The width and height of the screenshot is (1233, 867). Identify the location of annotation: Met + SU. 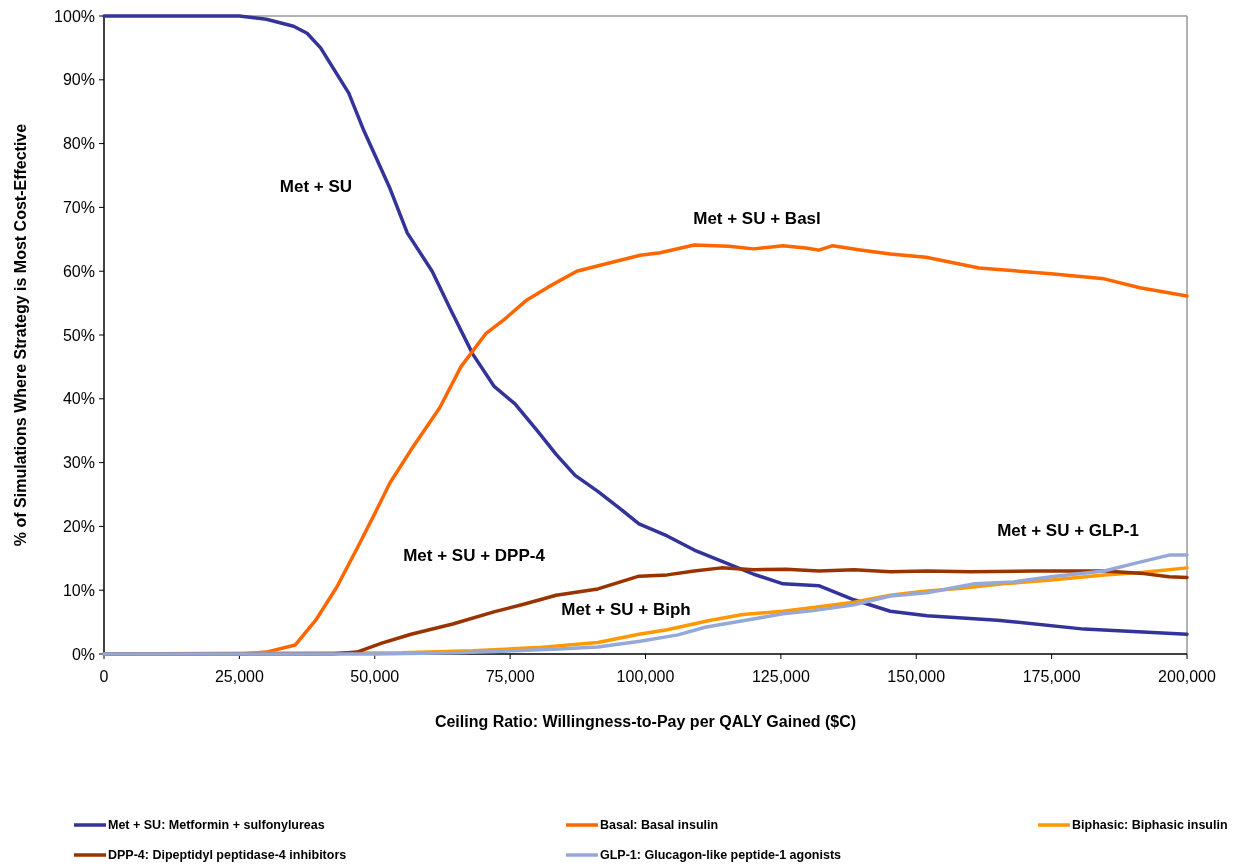
(316, 186).